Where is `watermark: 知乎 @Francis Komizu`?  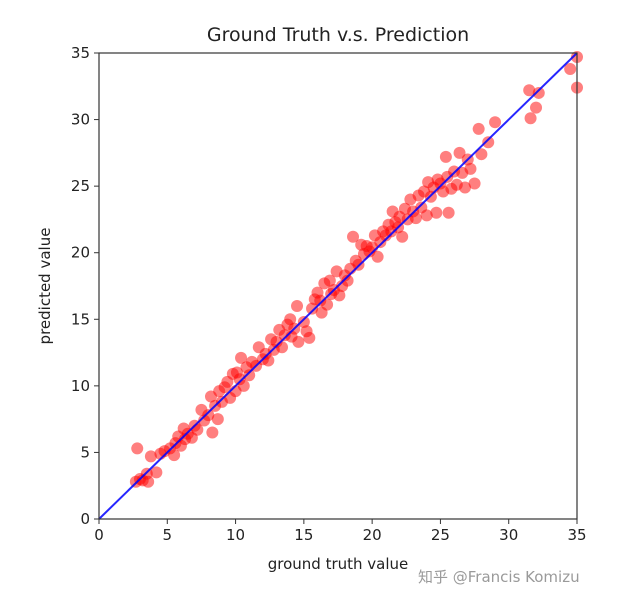 watermark: 知乎 @Francis Komizu is located at coordinates (499, 577).